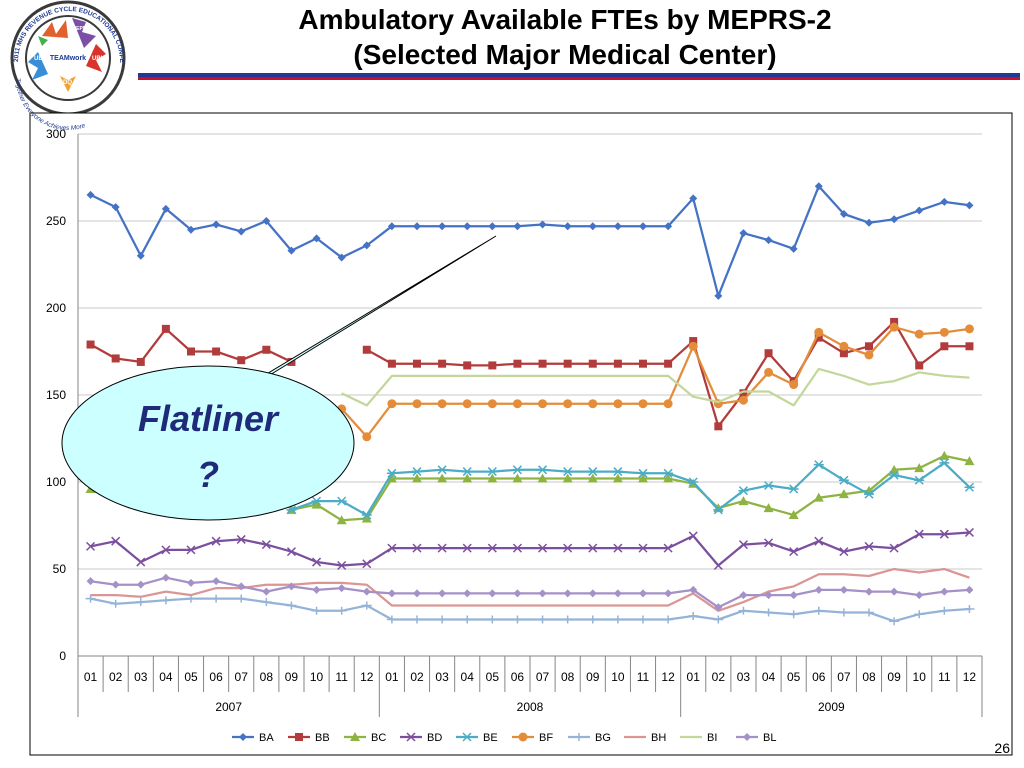 The width and height of the screenshot is (1024, 768). I want to click on x-tick-label: 12, so click(970, 677).